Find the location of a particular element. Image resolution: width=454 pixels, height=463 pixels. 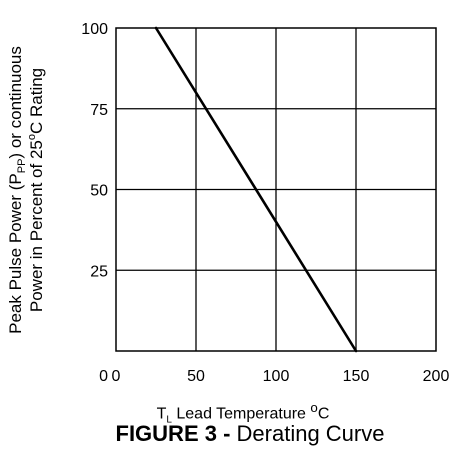

x-tick-label-0: 0 is located at coordinates (116, 376).